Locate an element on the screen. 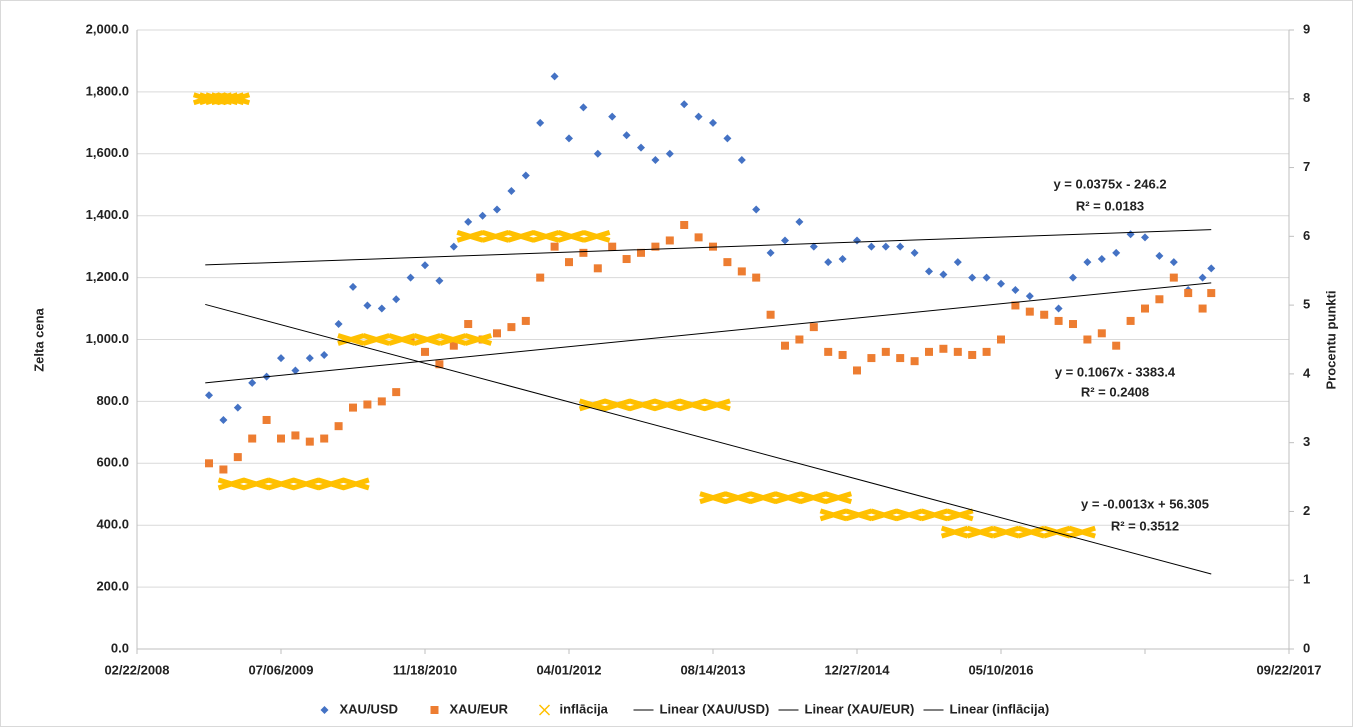 The image size is (1353, 727). y2-tick-label: 5 is located at coordinates (1306, 304).